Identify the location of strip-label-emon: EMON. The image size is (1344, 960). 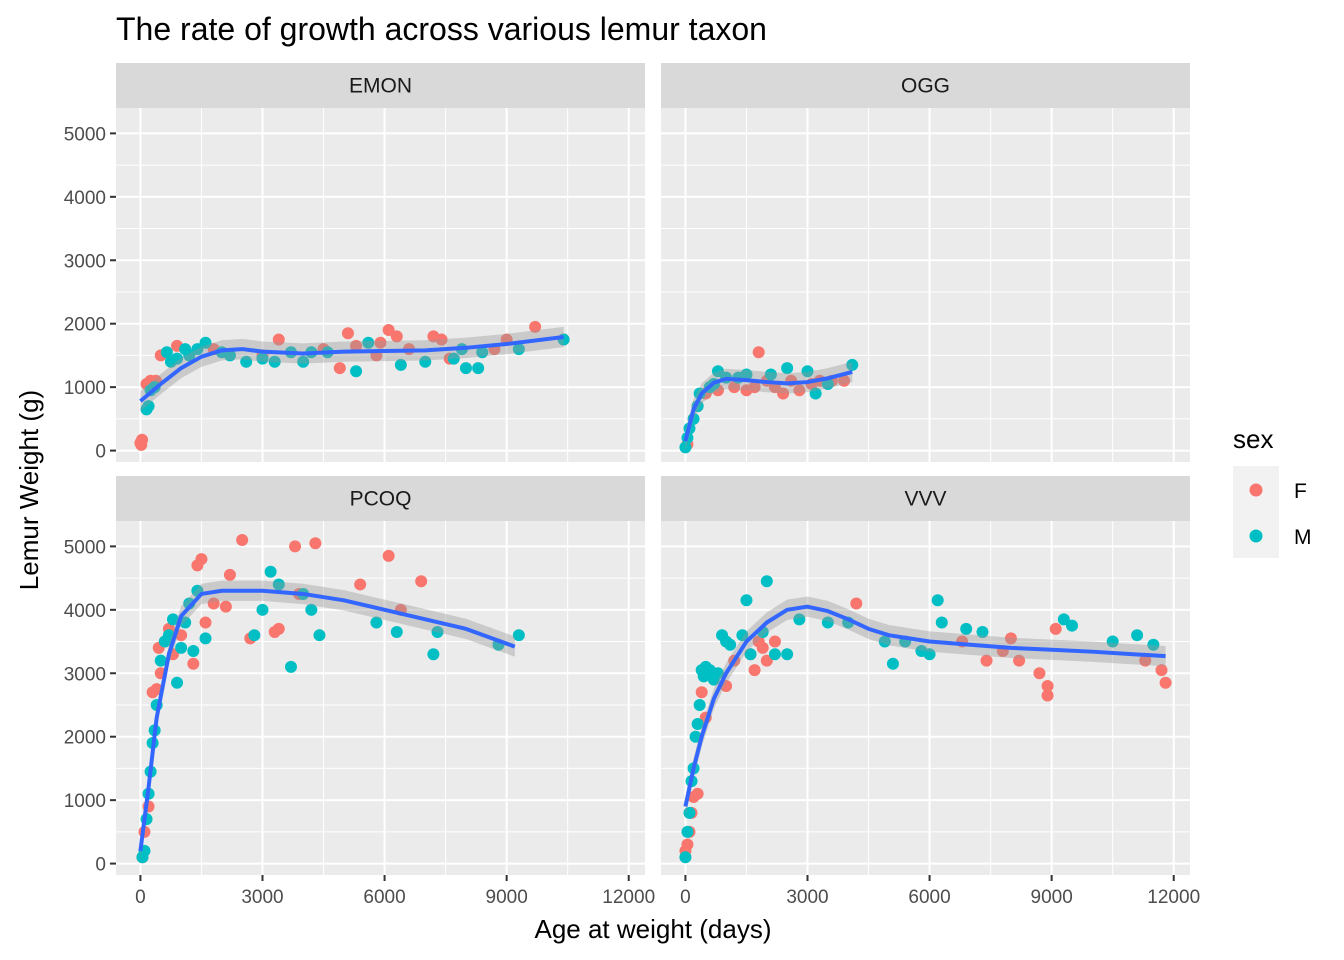
(380, 86).